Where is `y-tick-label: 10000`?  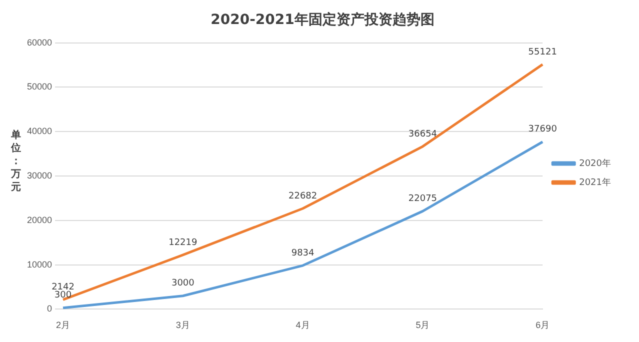 y-tick-label: 10000 is located at coordinates (39, 264).